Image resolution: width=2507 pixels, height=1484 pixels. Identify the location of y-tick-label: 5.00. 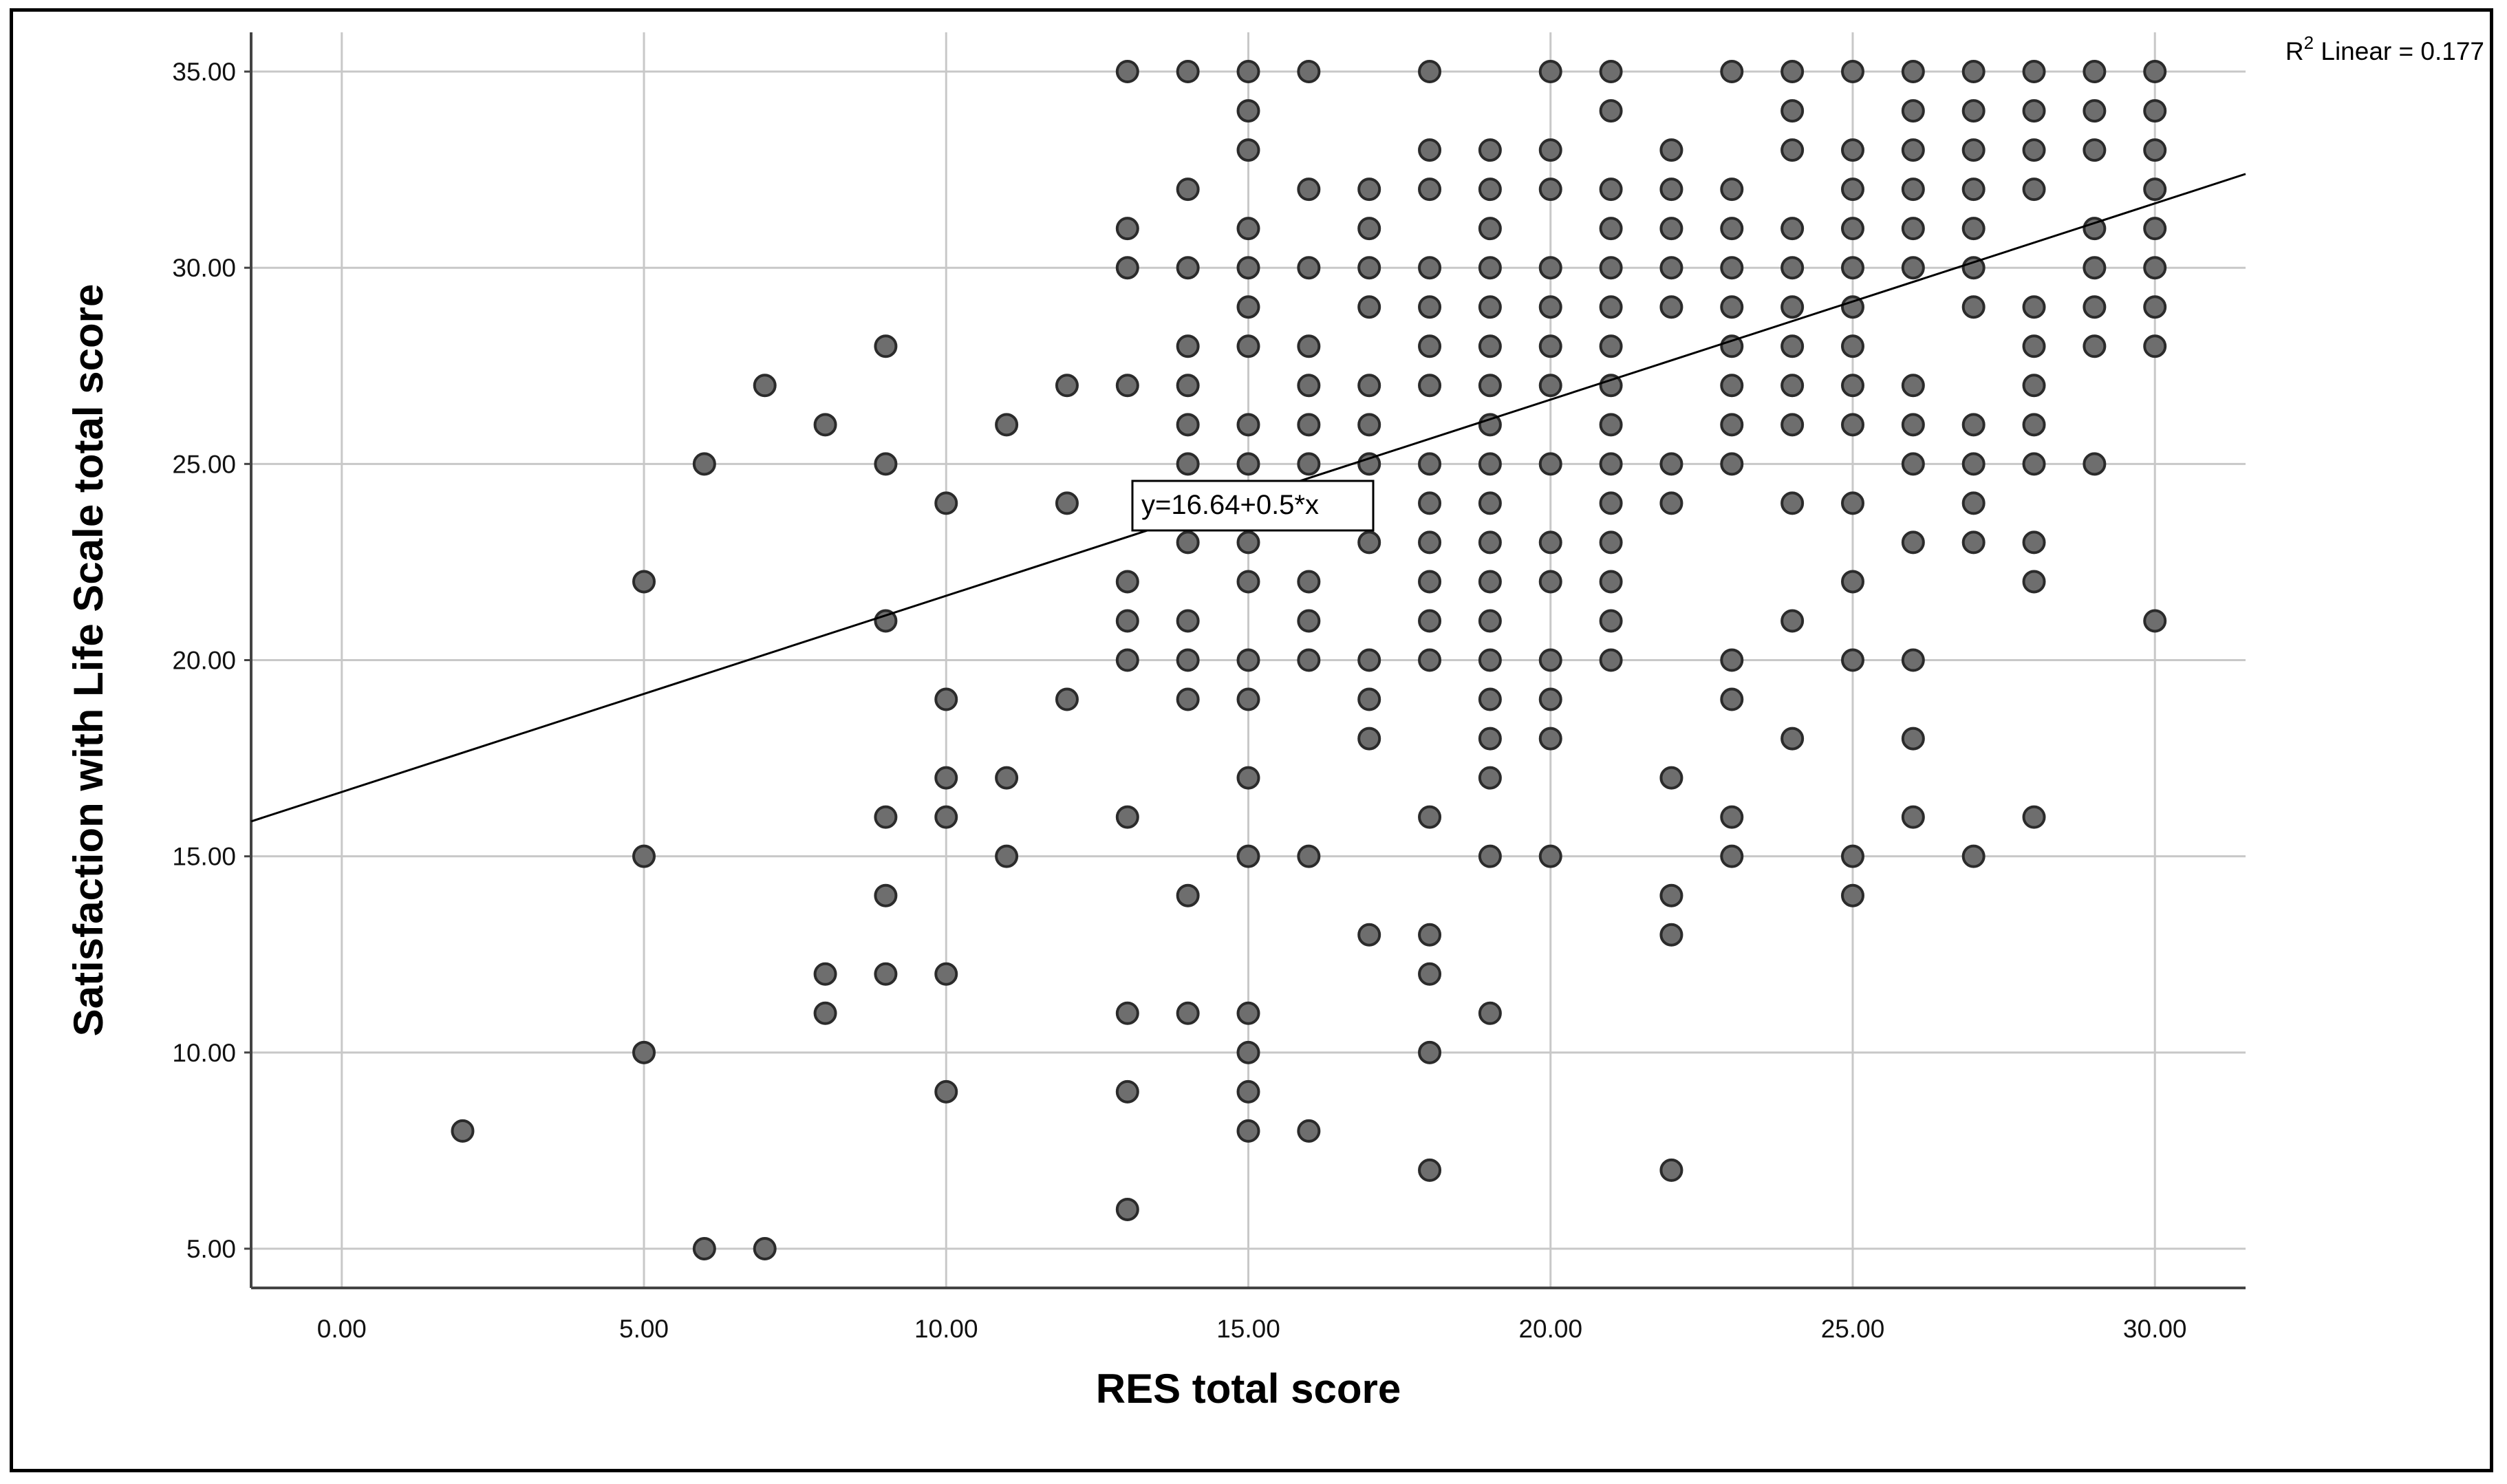
(211, 1249).